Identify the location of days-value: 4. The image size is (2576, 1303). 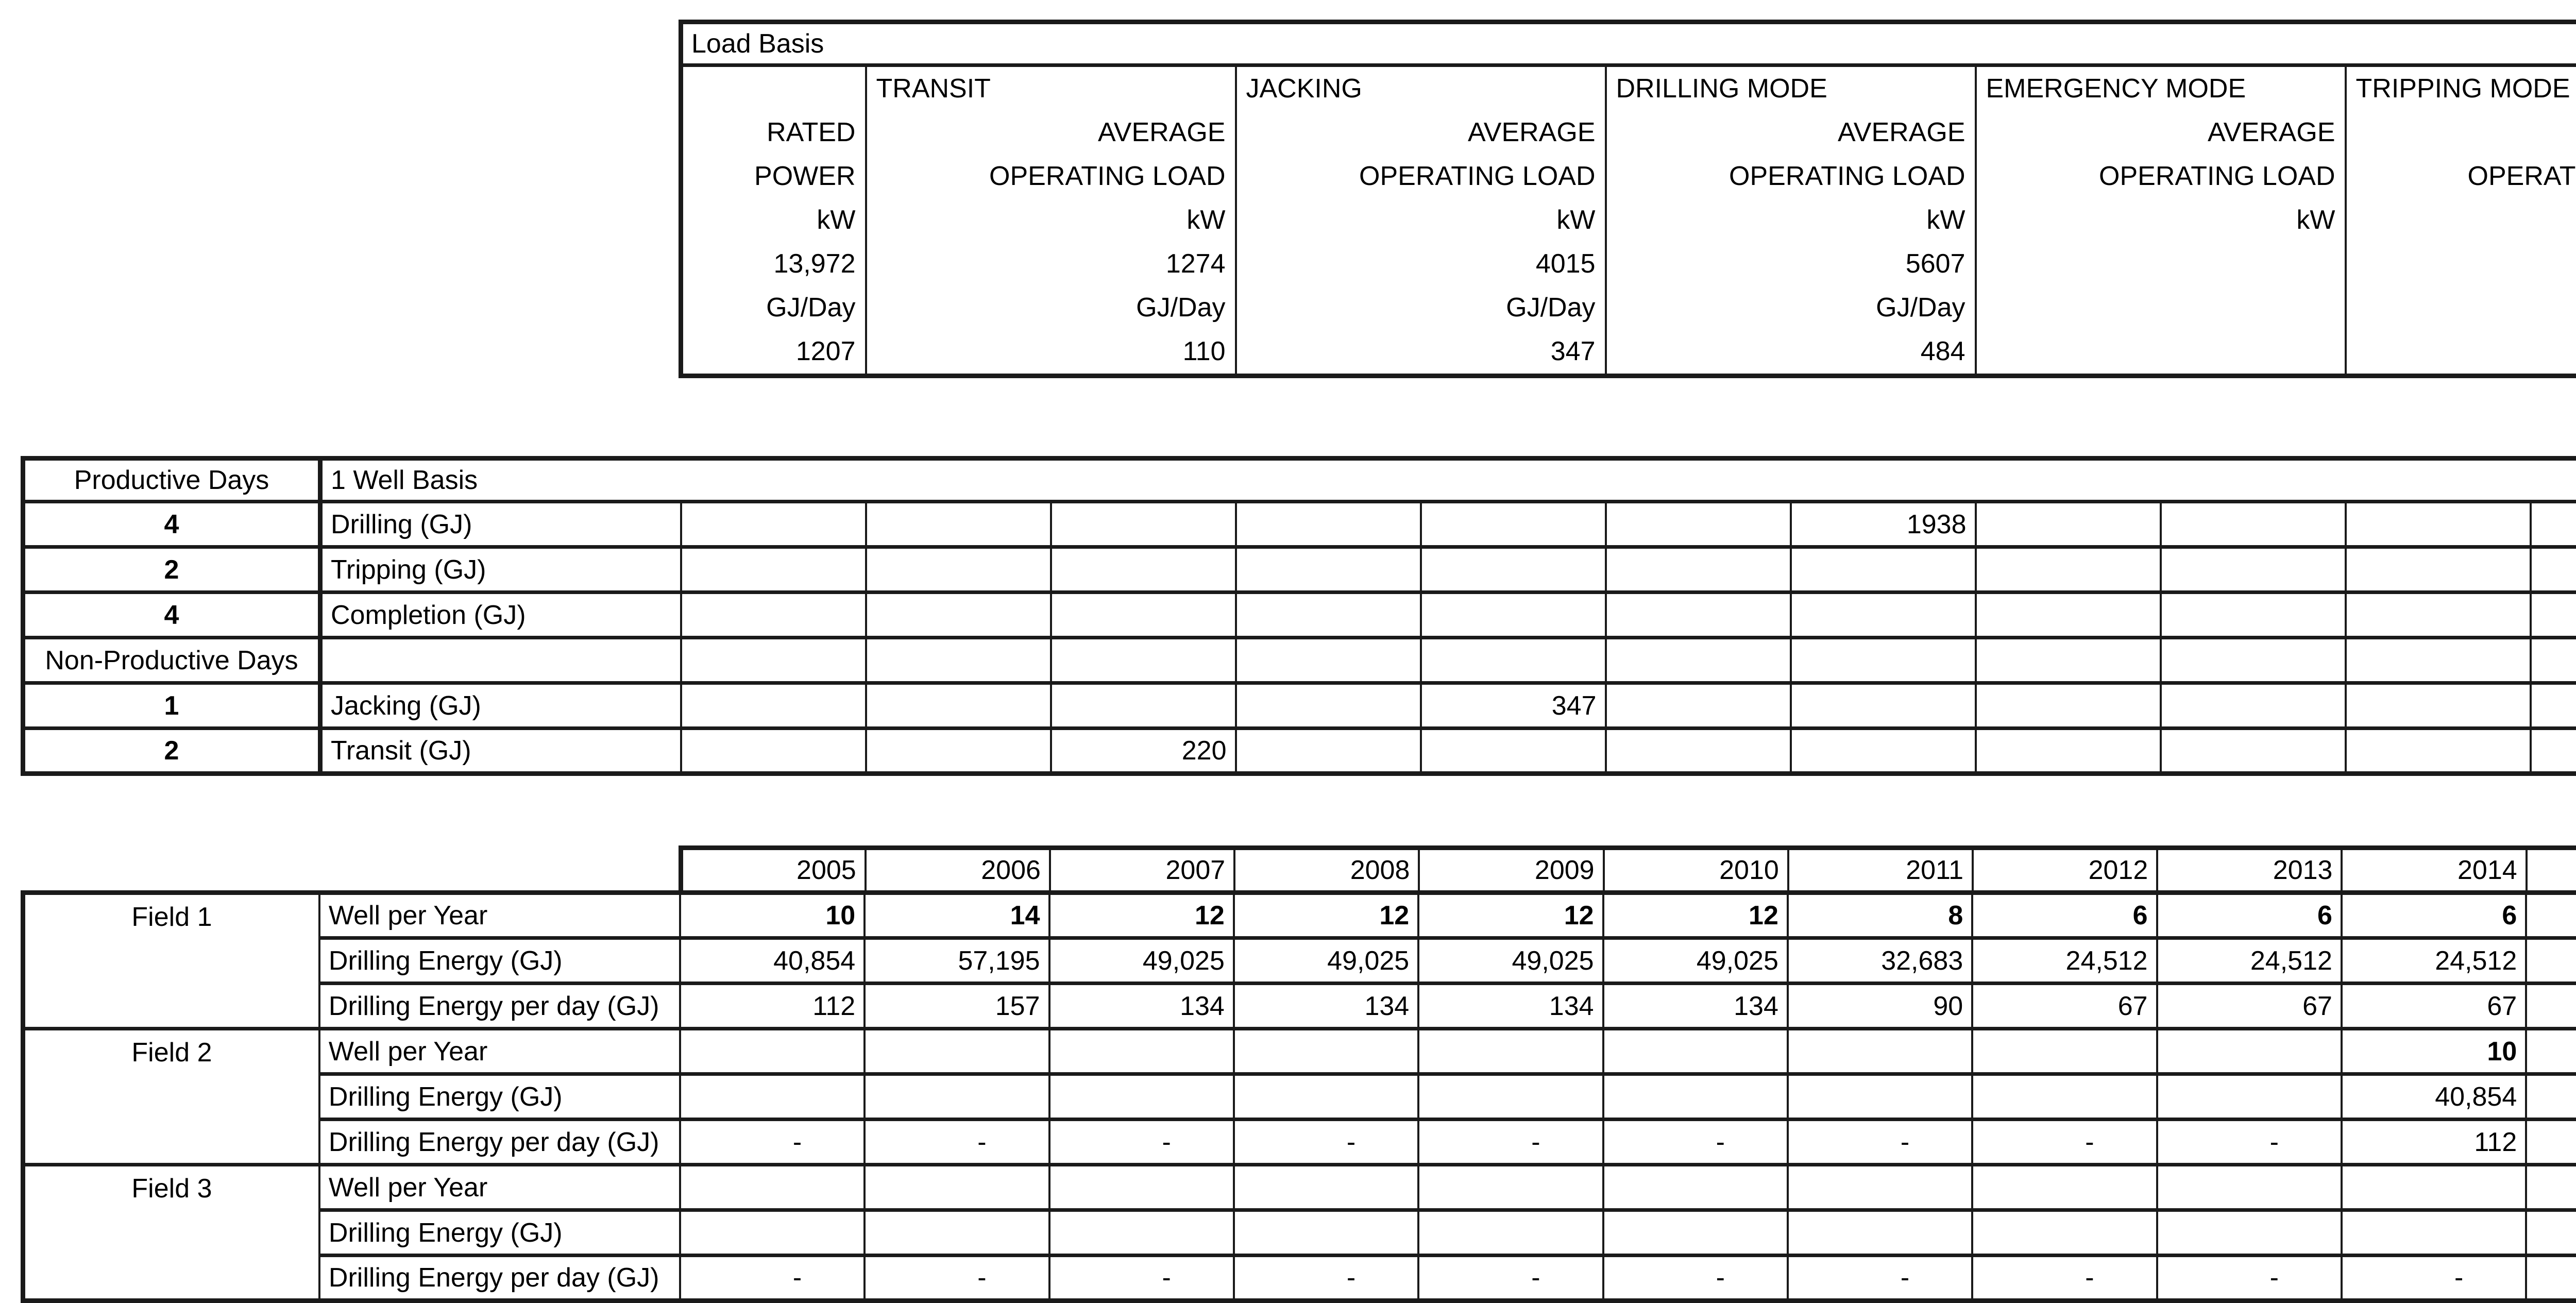
(171, 524).